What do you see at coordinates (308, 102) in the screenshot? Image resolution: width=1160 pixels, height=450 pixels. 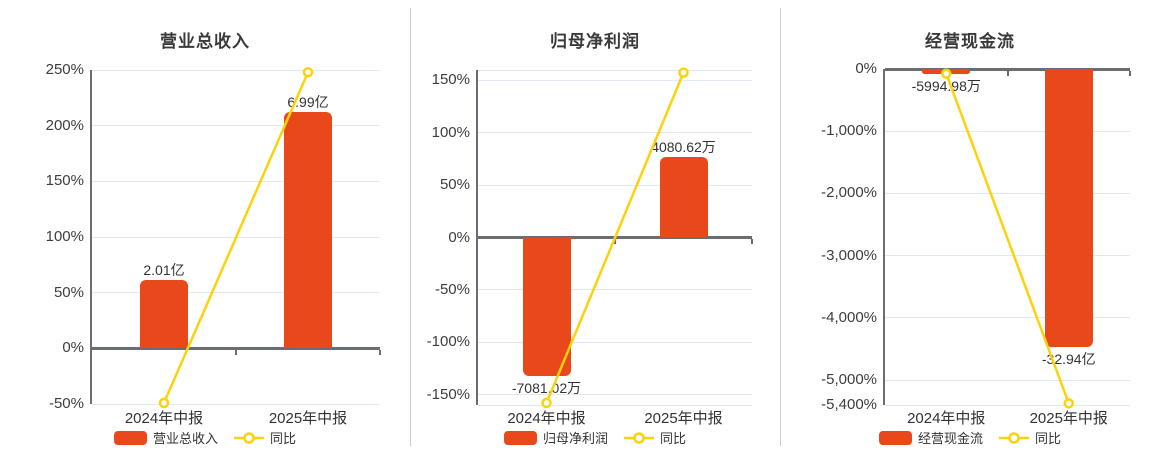 I see `bar-value-label: 6.99亿` at bounding box center [308, 102].